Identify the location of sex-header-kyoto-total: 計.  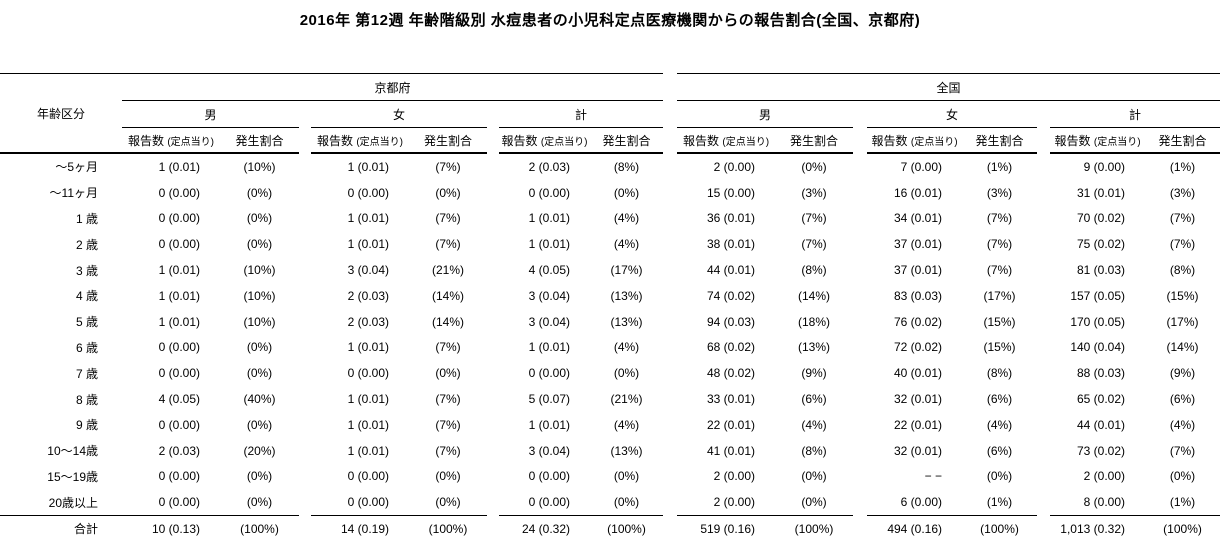
(581, 114).